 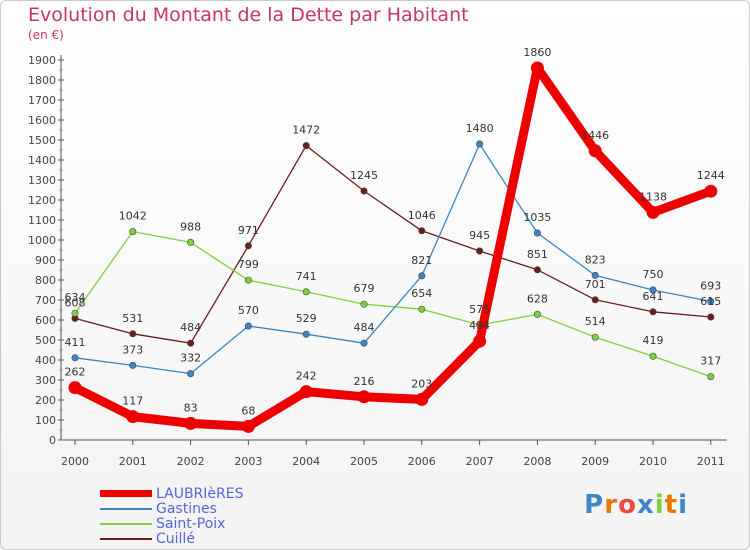 What do you see at coordinates (537, 217) in the screenshot?
I see `data-label: 1035` at bounding box center [537, 217].